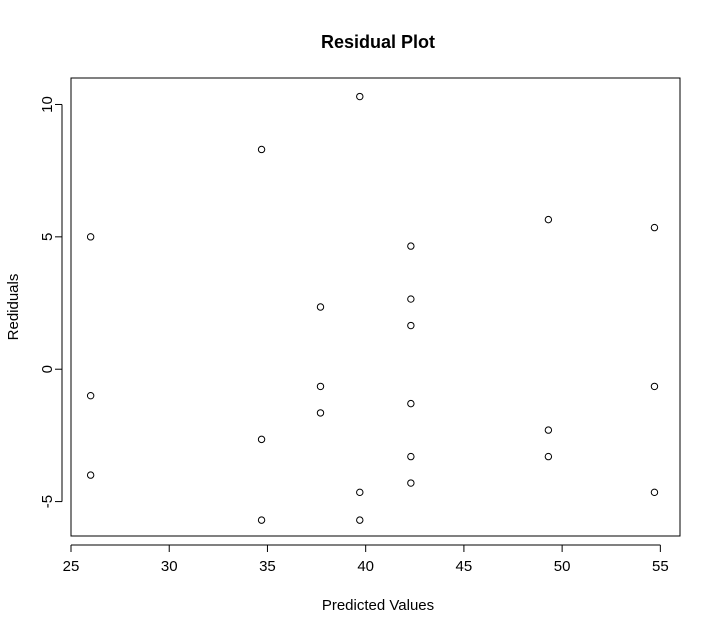 This screenshot has height=634, width=719. I want to click on x-tick-label: 25, so click(71, 566).